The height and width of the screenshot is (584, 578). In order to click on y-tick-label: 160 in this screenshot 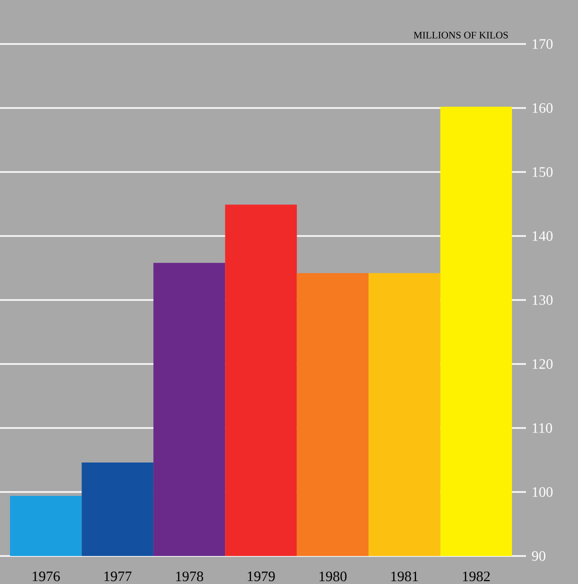, I will do `click(542, 108)`.